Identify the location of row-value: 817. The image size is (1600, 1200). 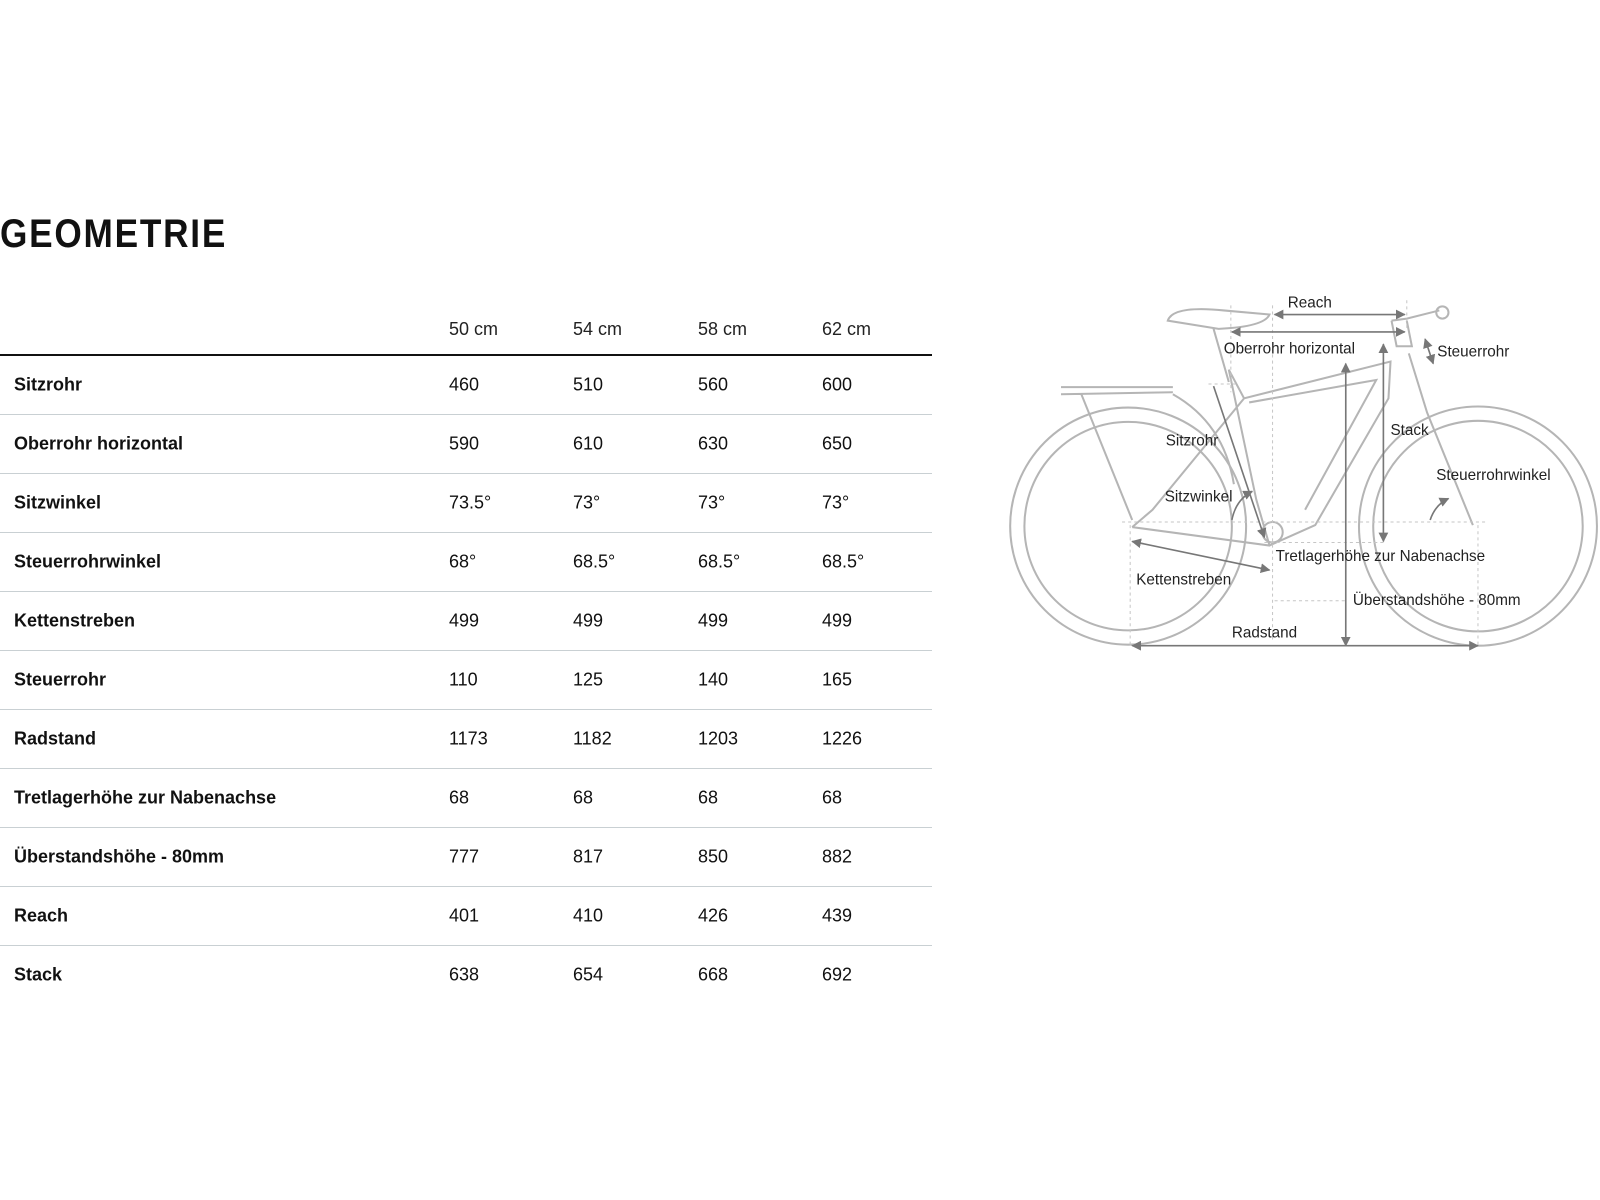
(588, 856).